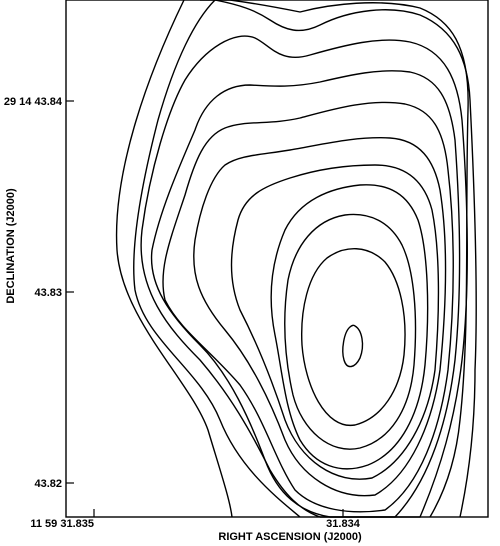  What do you see at coordinates (48, 293) in the screenshot?
I see `y-tick-label-1: 43.83` at bounding box center [48, 293].